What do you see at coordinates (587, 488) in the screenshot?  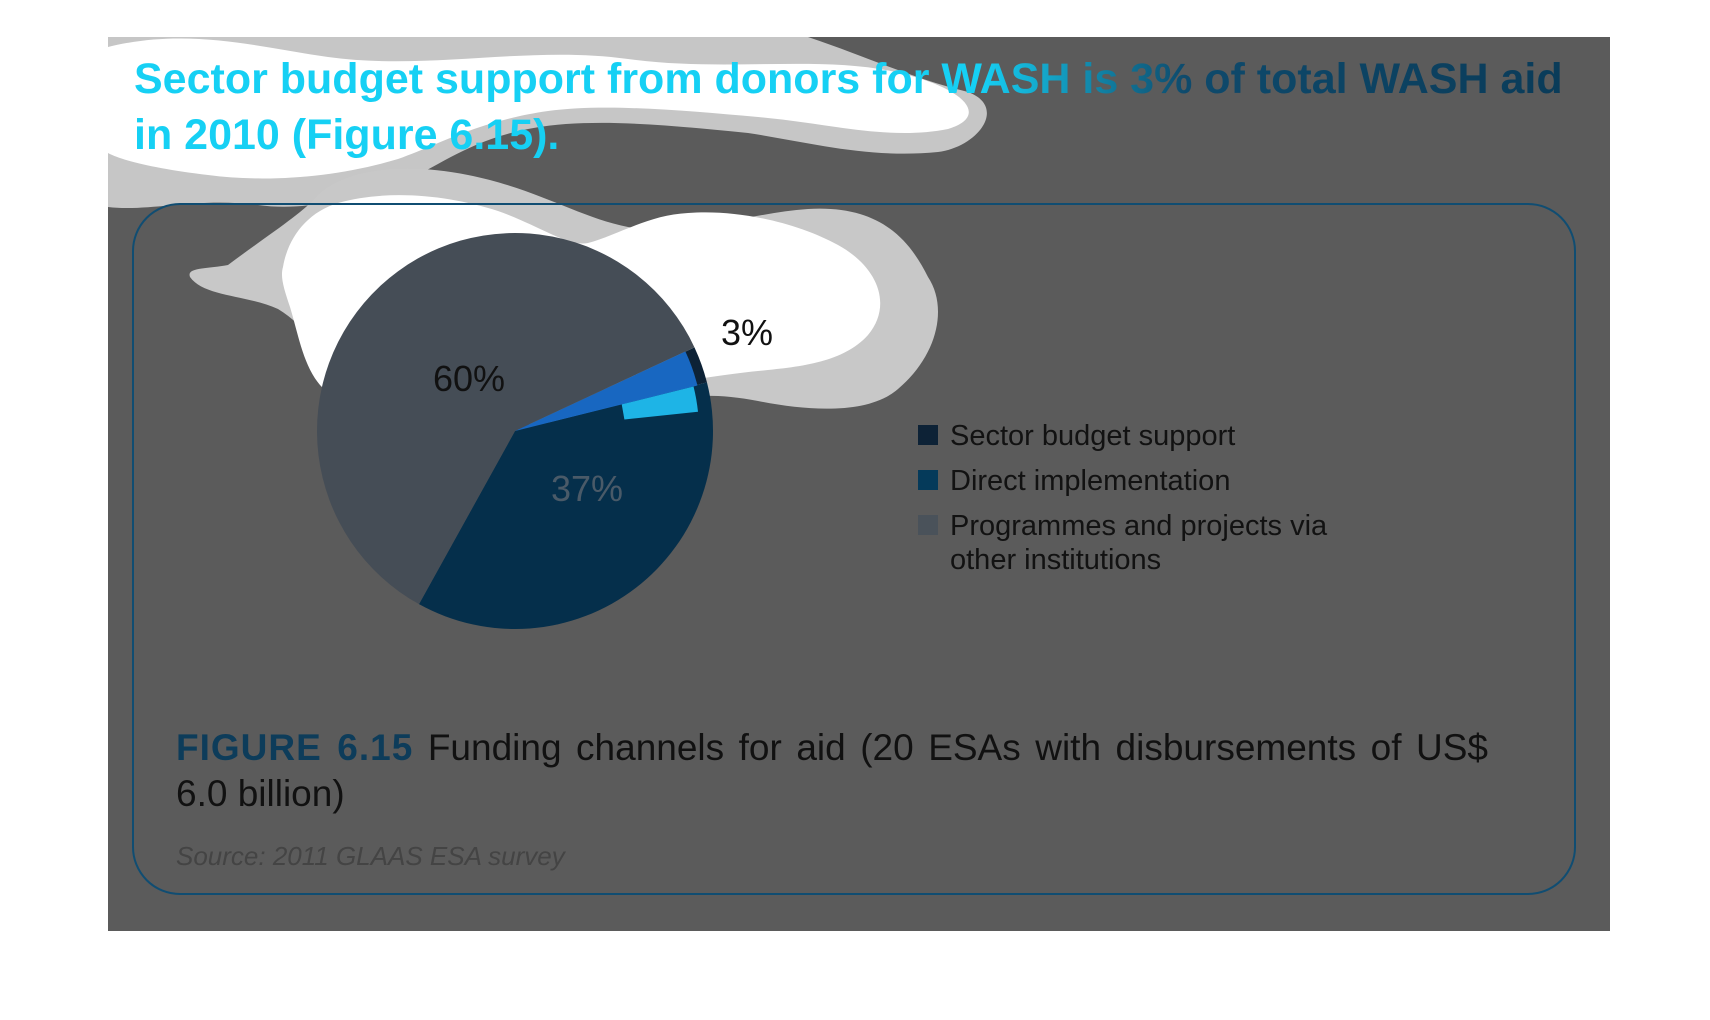 I see `pie-data-label: 37%` at bounding box center [587, 488].